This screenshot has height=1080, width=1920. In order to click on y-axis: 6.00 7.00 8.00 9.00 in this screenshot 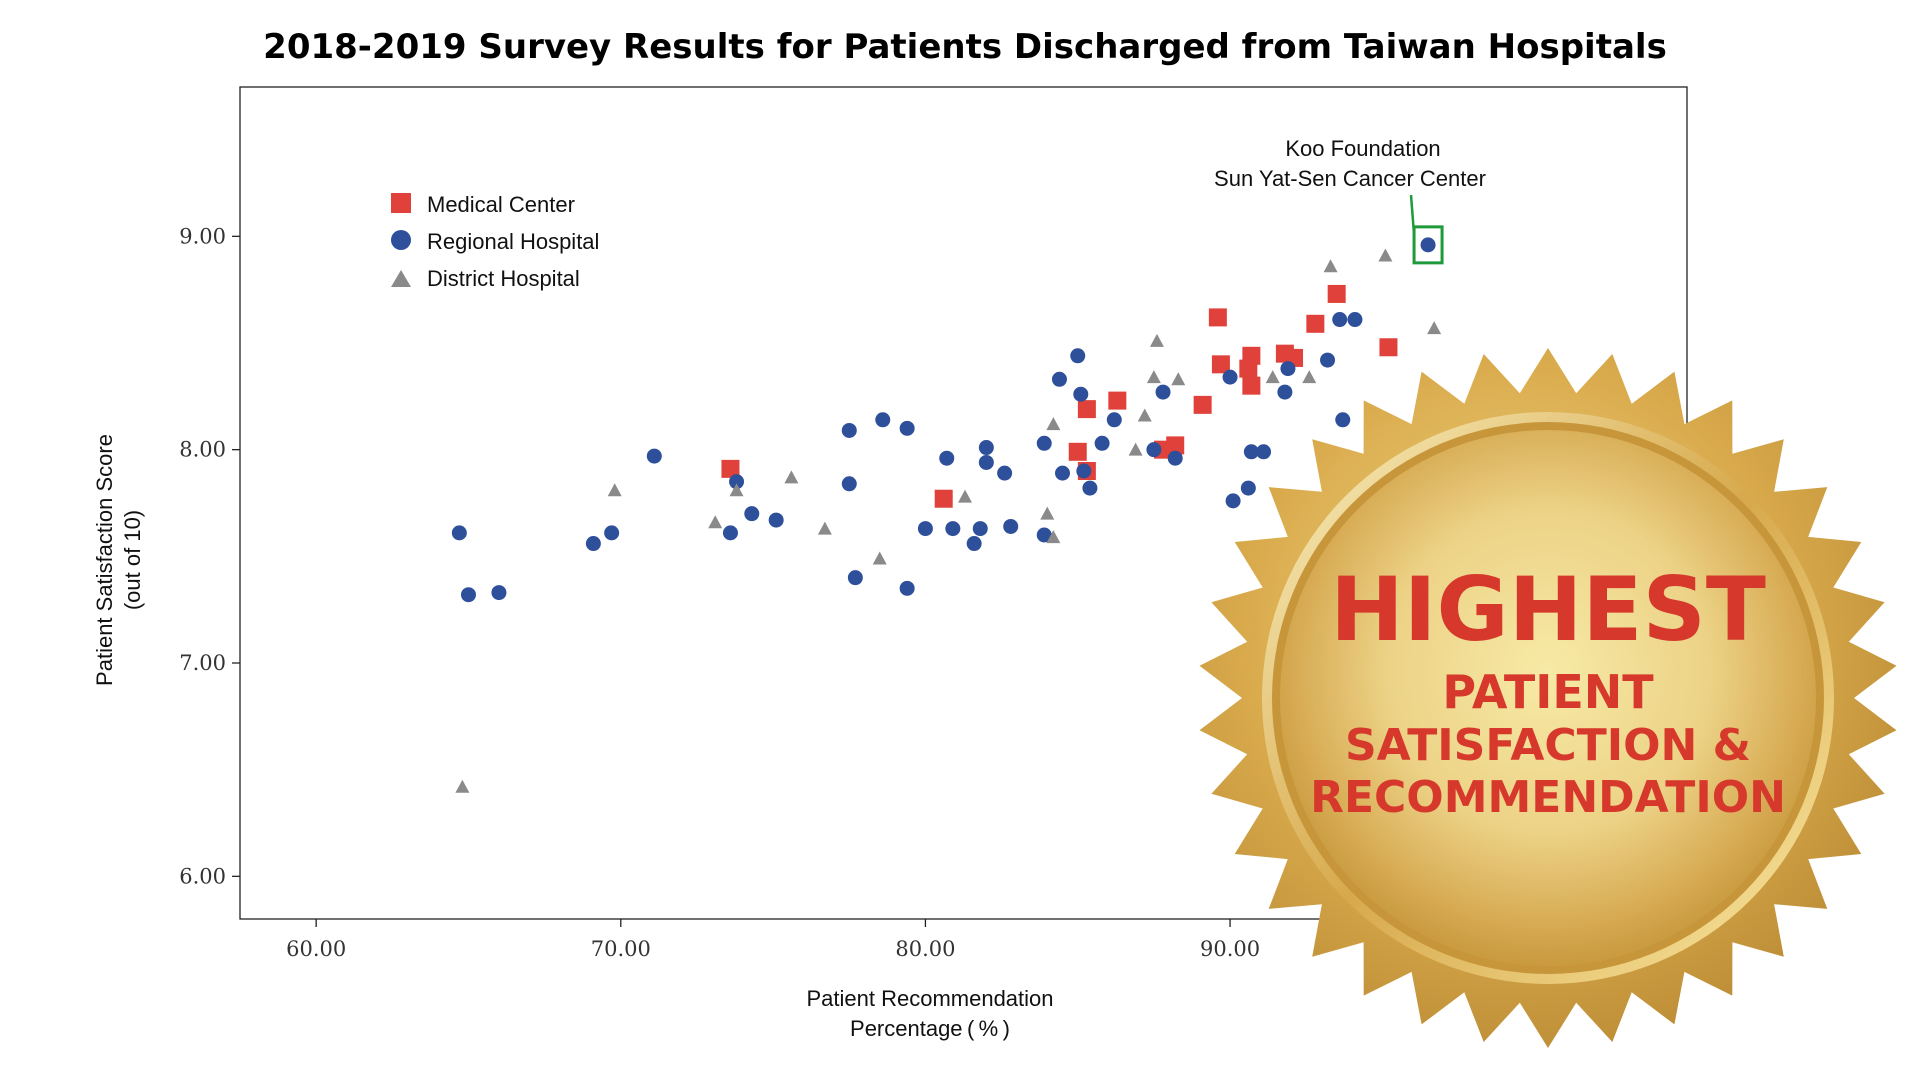, I will do `click(209, 556)`.